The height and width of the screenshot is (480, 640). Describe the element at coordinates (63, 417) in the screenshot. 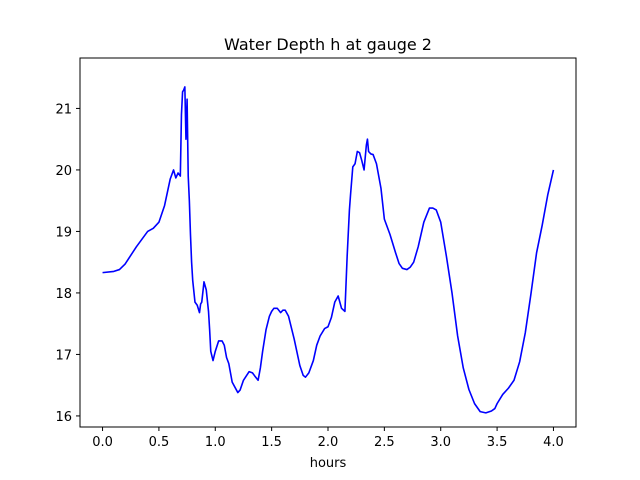

I see `y-tick-label: 16` at that location.